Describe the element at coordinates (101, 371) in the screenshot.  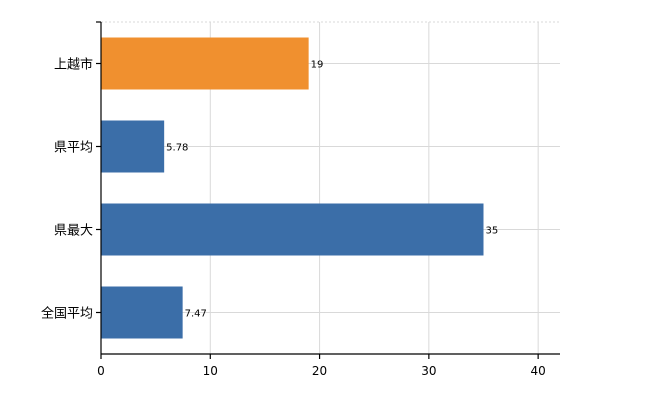
I see `x-tick-label-0: 0` at that location.